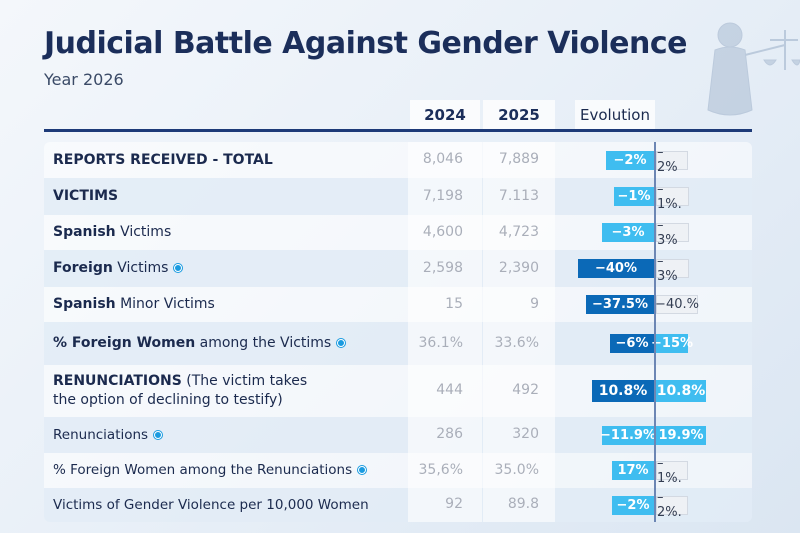  What do you see at coordinates (632, 343) in the screenshot?
I see `evolution-bar-left: −6%` at bounding box center [632, 343].